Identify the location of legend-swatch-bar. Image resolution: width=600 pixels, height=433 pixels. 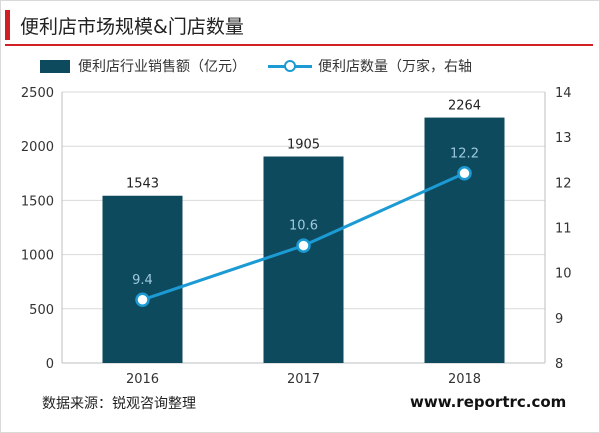
(55, 66).